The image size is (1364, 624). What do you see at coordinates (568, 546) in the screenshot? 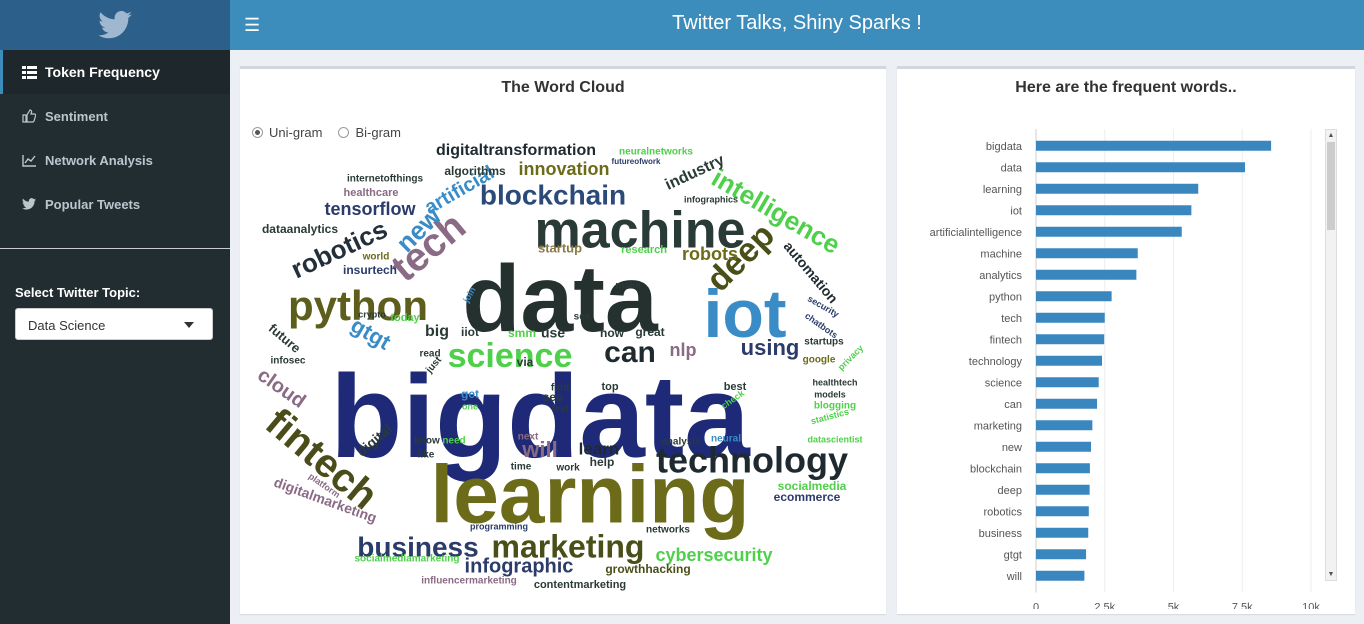
I see `word-cloud-word: marketing` at bounding box center [568, 546].